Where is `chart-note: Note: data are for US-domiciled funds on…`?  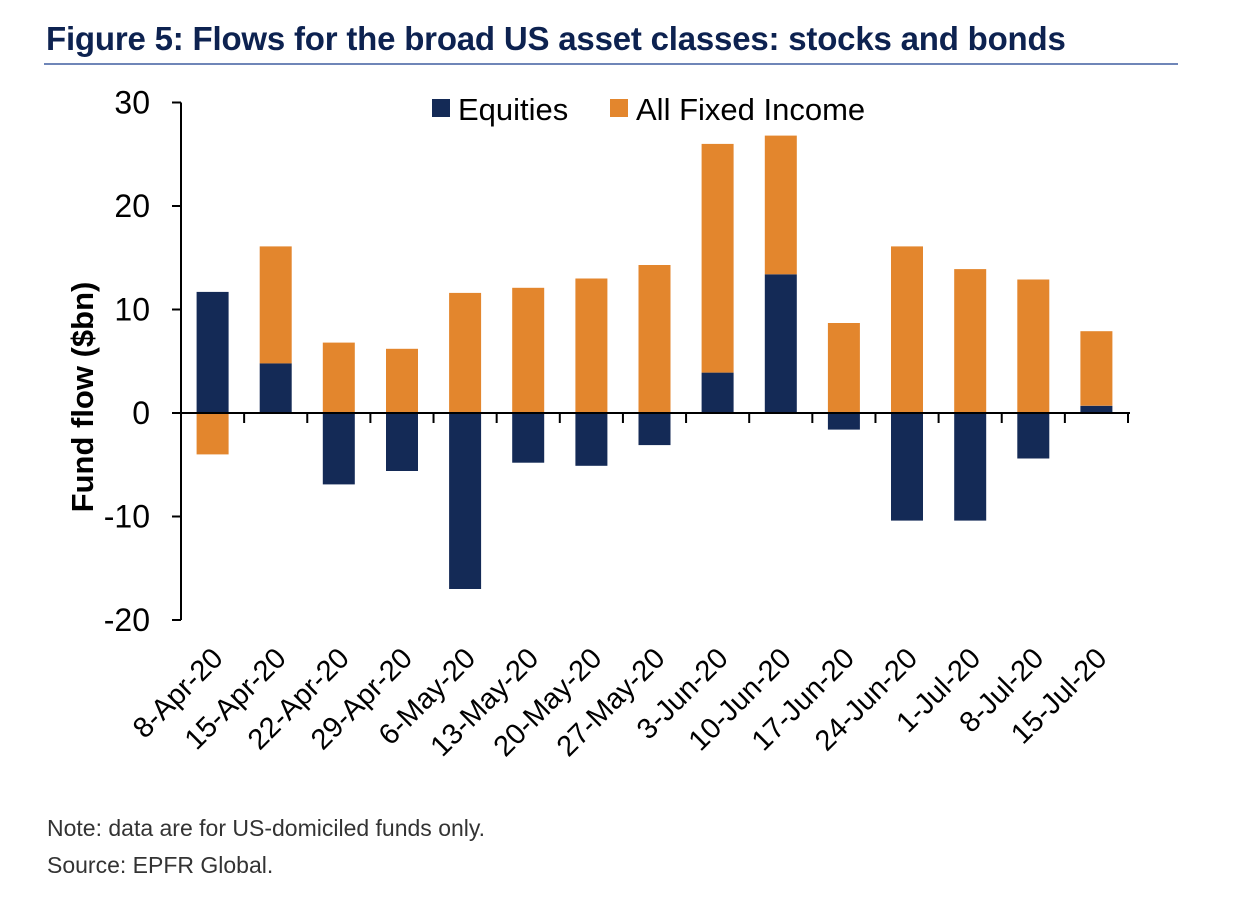
chart-note: Note: data are for US-domiciled funds on… is located at coordinates (266, 828).